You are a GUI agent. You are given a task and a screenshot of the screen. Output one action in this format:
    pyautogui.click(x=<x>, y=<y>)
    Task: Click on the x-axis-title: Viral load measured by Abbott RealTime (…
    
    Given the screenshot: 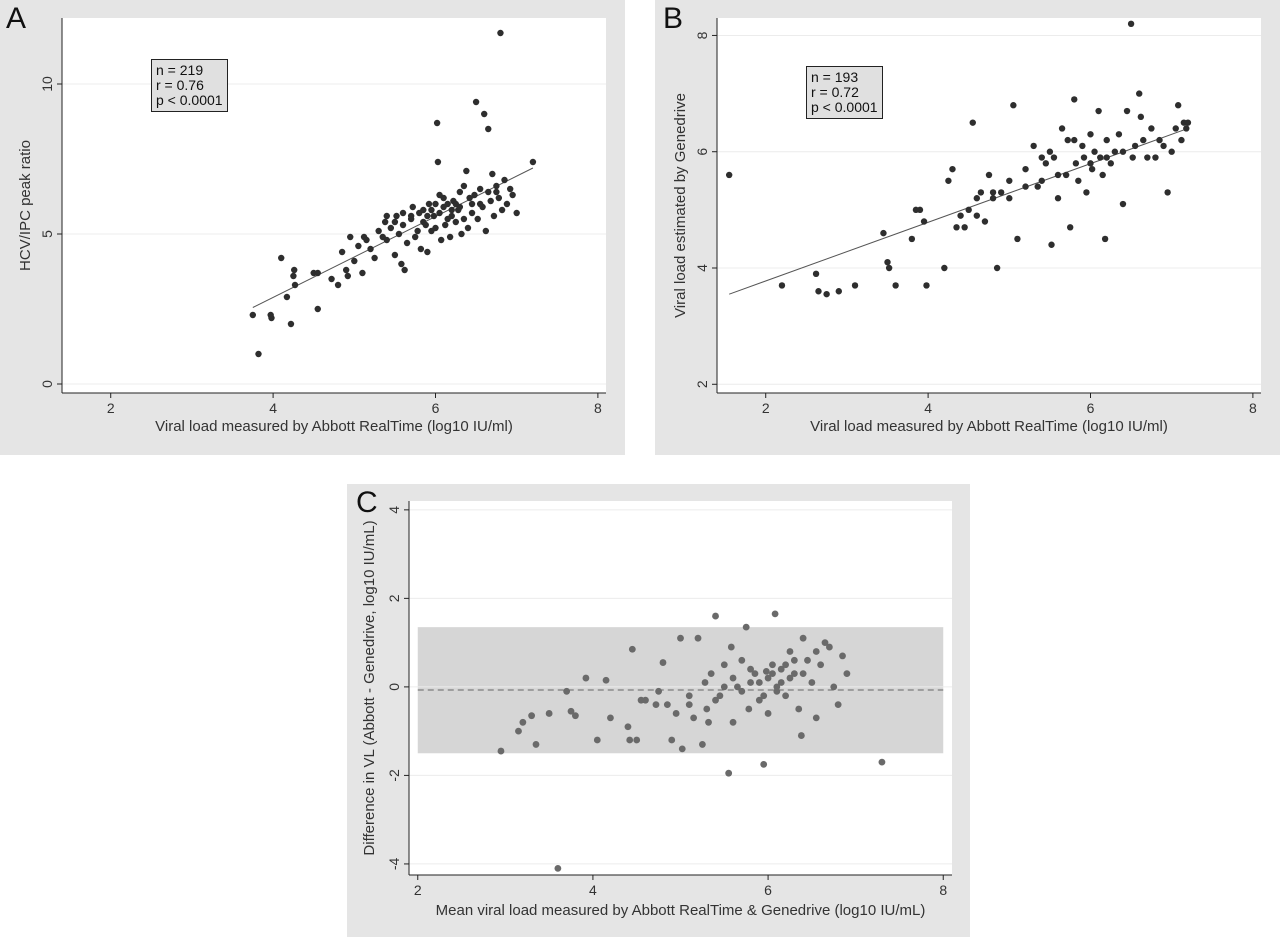 What is the action you would take?
    pyautogui.click(x=334, y=426)
    